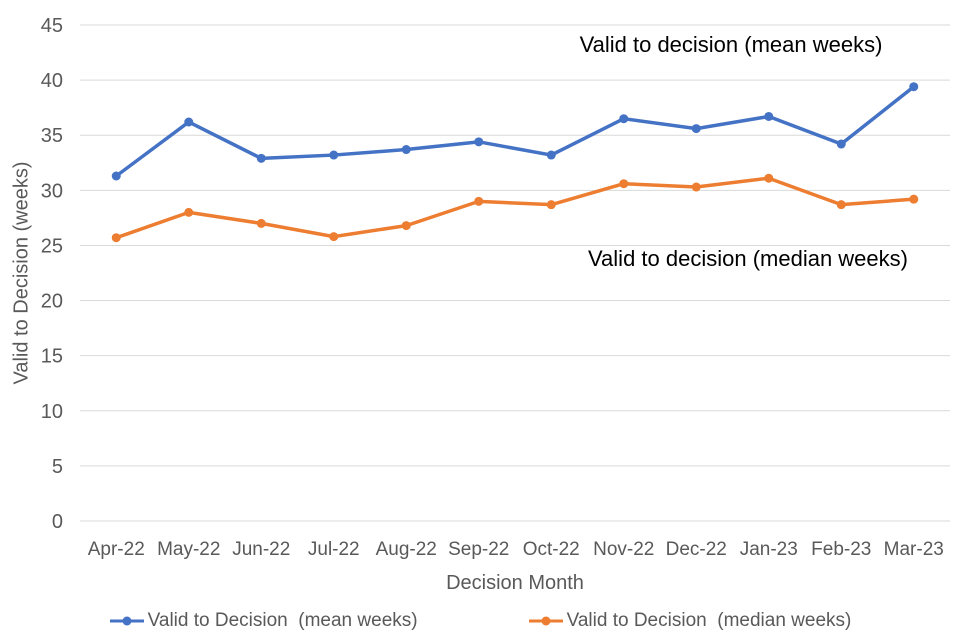 This screenshot has height=640, width=960. What do you see at coordinates (709, 620) in the screenshot?
I see `legend-label-median: Valid to Decision (median weeks)` at bounding box center [709, 620].